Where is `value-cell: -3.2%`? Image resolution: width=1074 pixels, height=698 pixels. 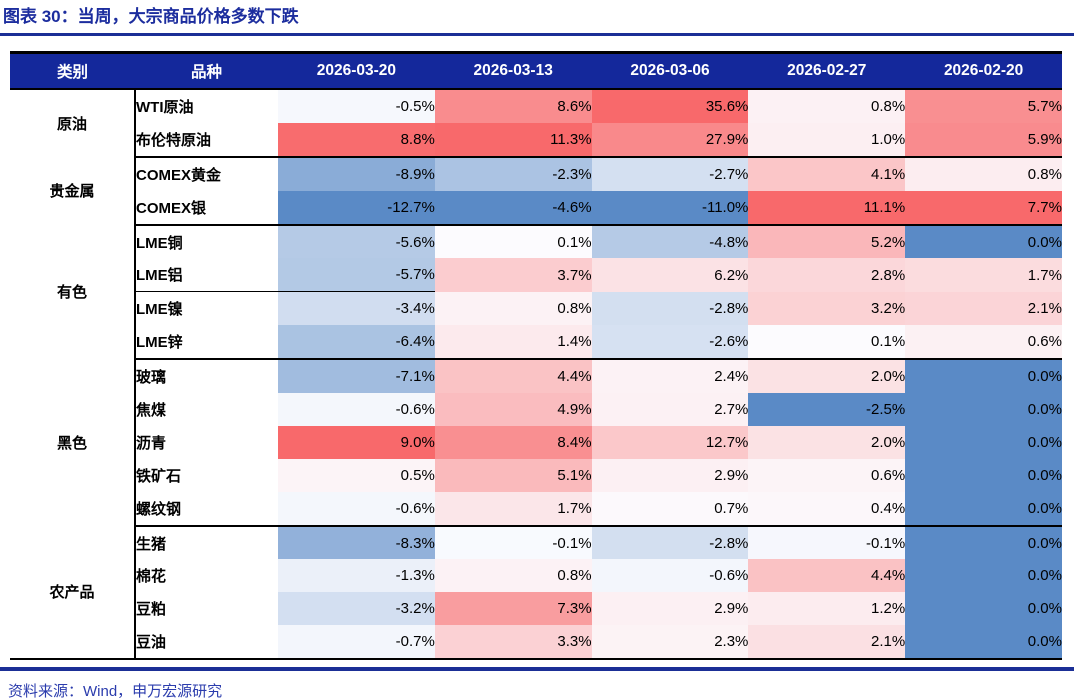
value-cell: -3.2% is located at coordinates (356, 609).